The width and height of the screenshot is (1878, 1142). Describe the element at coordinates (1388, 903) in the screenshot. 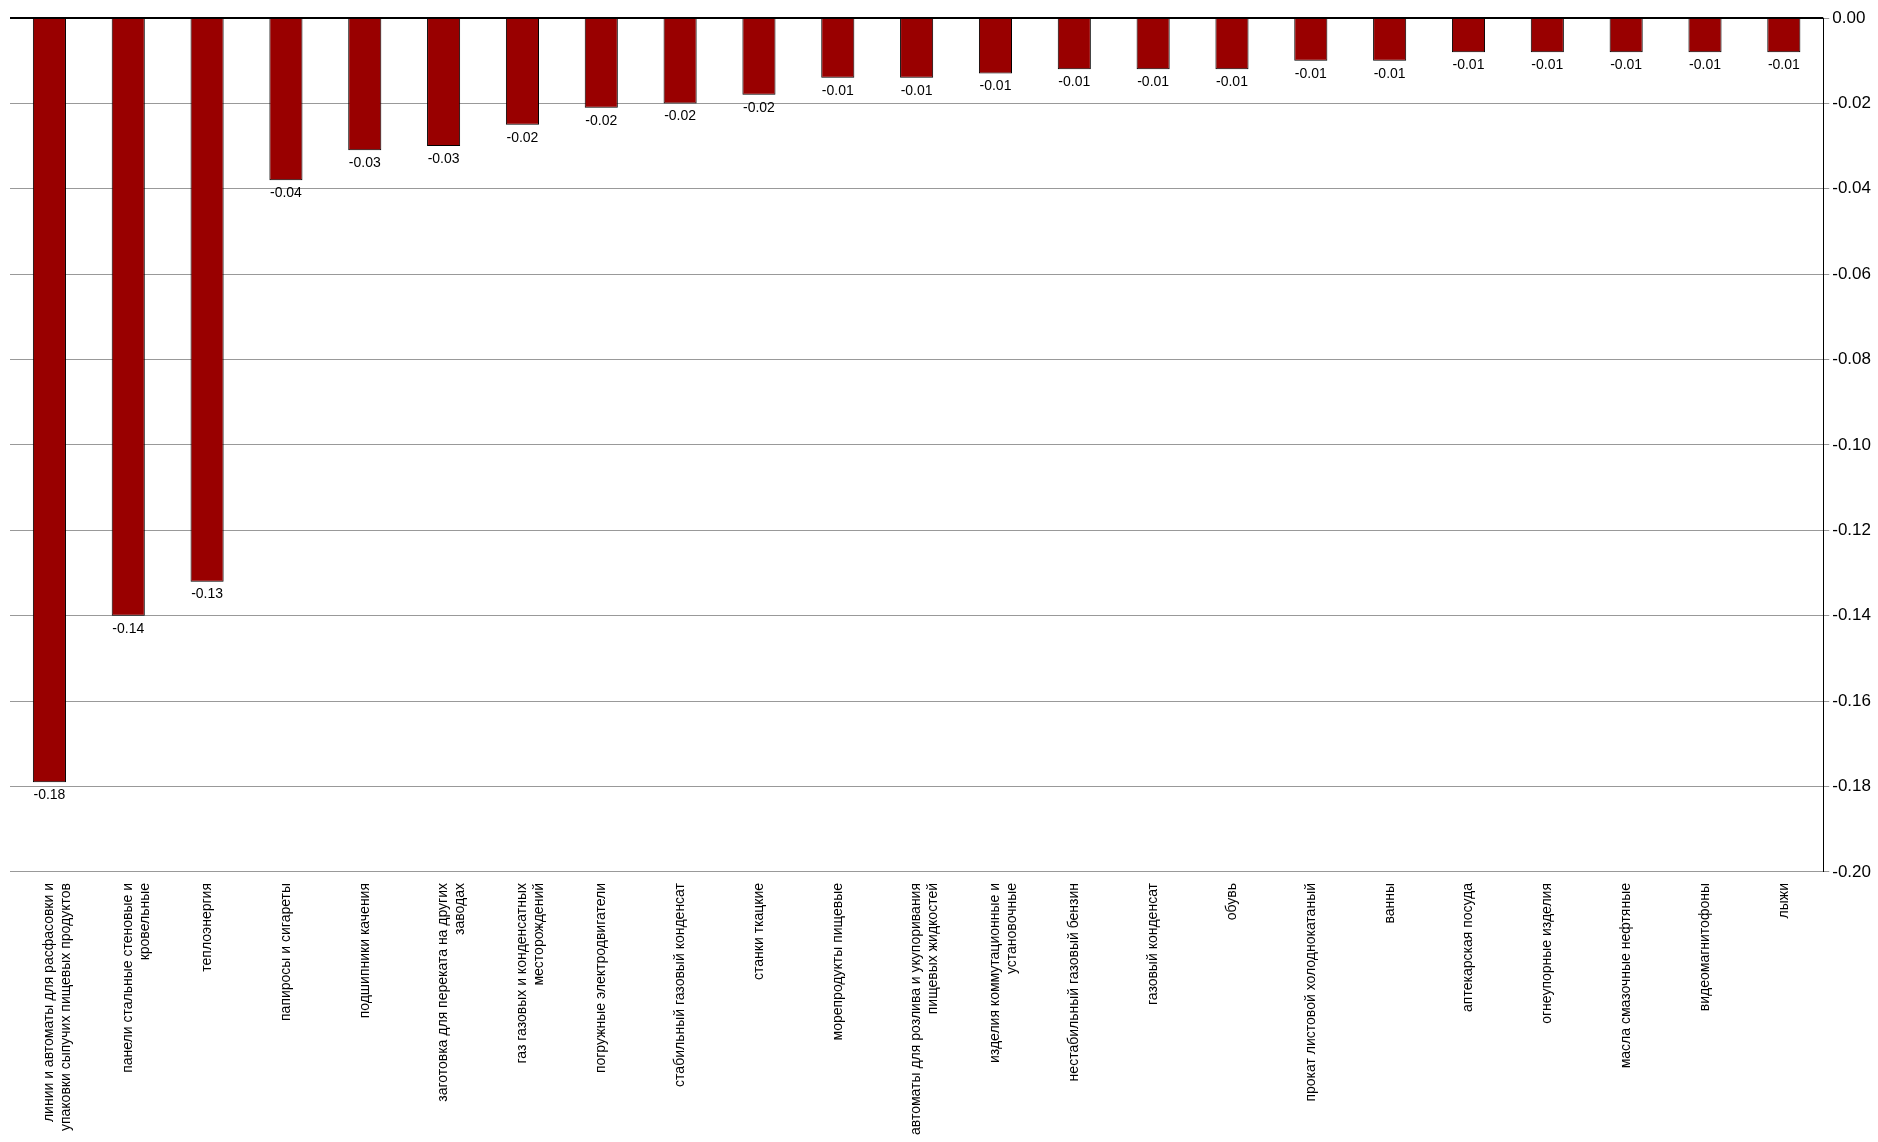

I see `x-tick-label: ванны` at that location.